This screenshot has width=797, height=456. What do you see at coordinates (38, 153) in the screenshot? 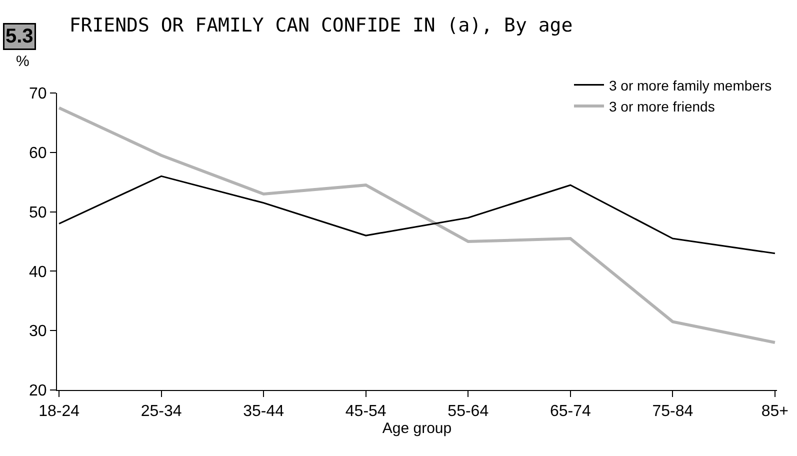
I see `y-tick-label: 60` at bounding box center [38, 153].